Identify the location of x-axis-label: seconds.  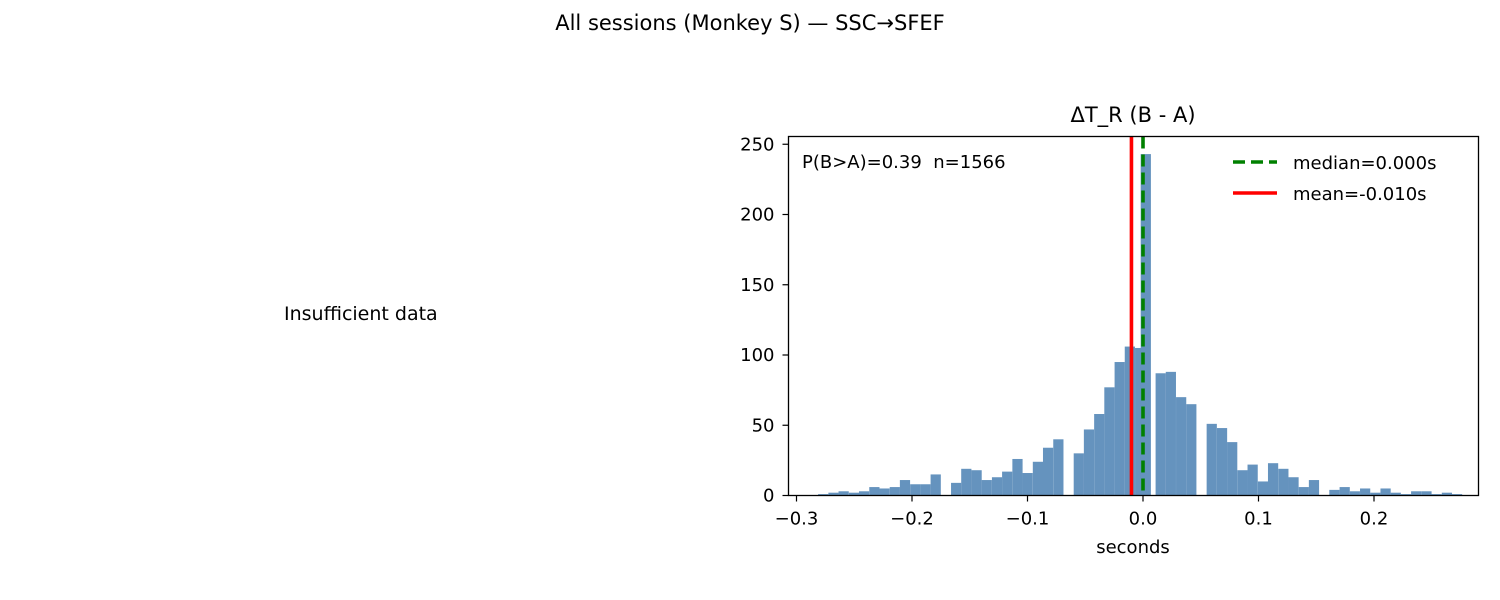
(1133, 547).